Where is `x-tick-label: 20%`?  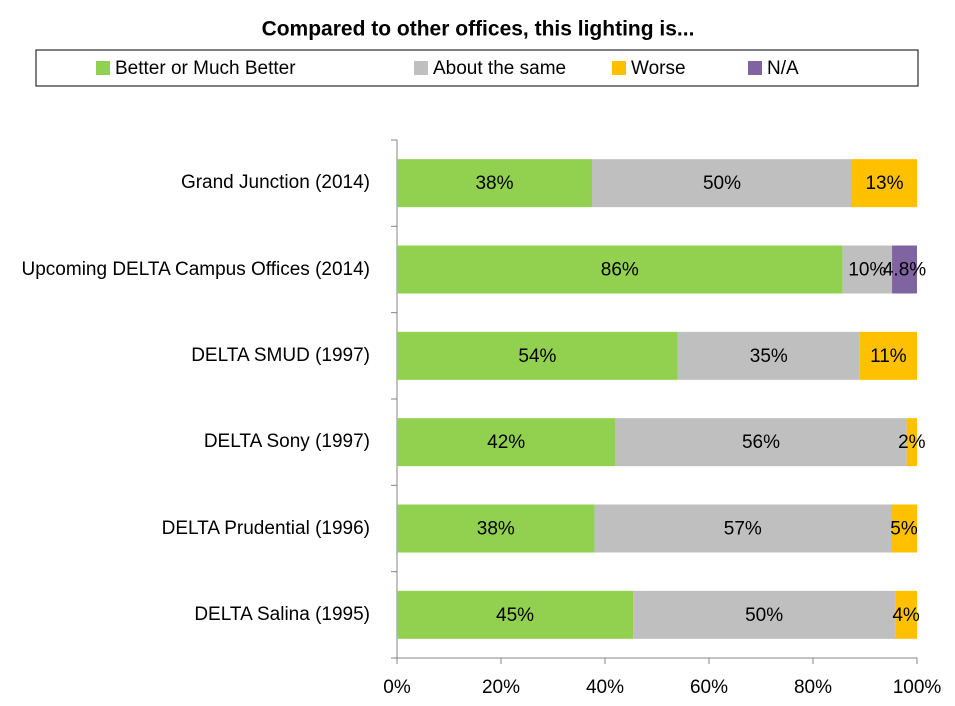 x-tick-label: 20% is located at coordinates (501, 687).